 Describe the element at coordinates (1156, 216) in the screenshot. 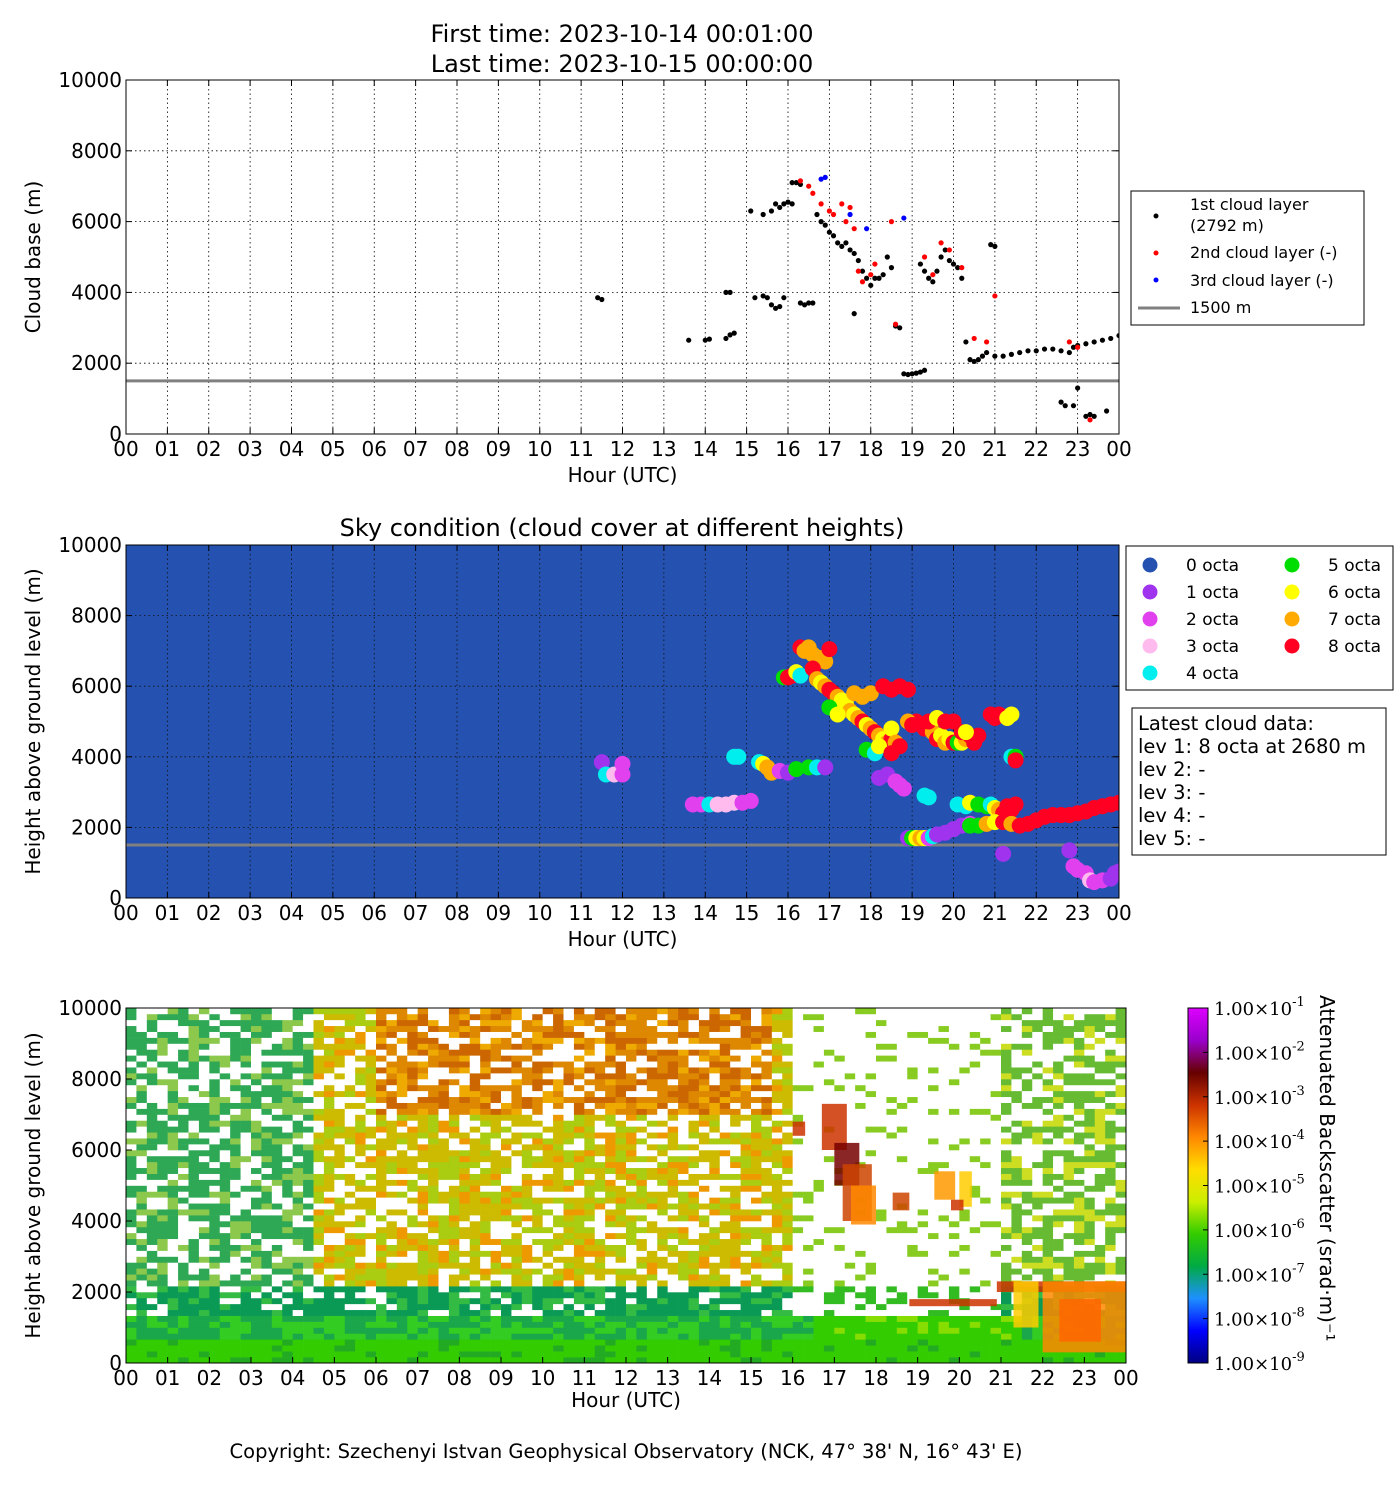

I see `legend-marker-first-layer` at that location.